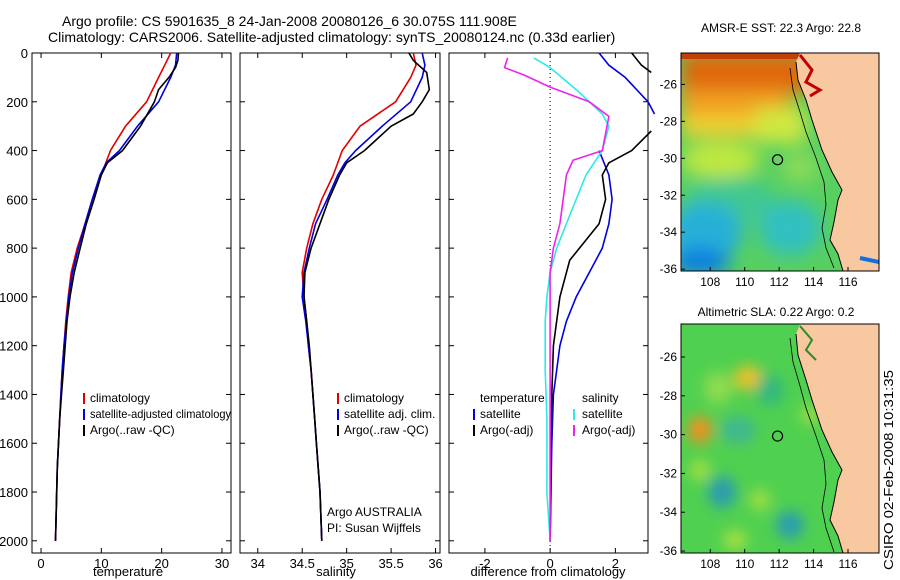 The image size is (900, 580). What do you see at coordinates (615, 563) in the screenshot?
I see `x-tick-label: 2` at bounding box center [615, 563].